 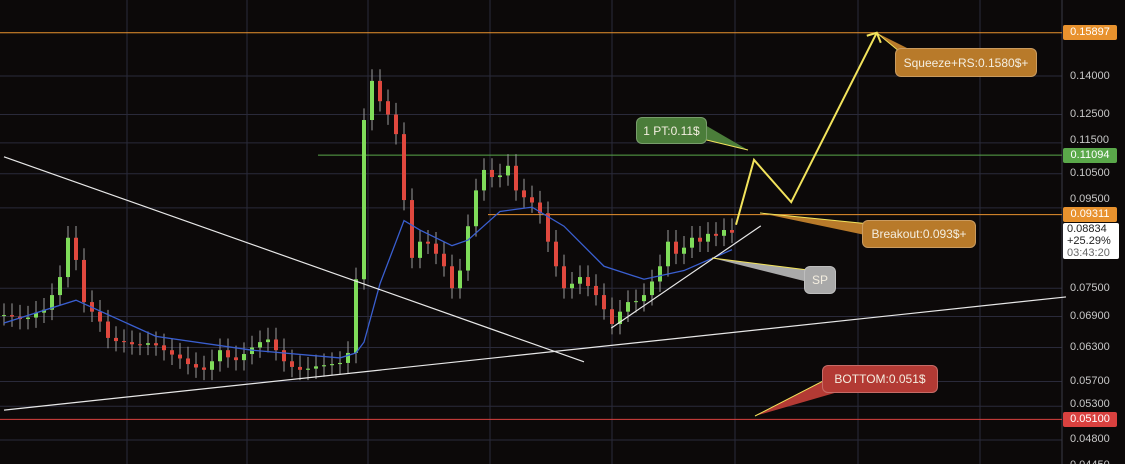 What do you see at coordinates (1089, 139) in the screenshot?
I see `price-tick: 0.11500` at bounding box center [1089, 139].